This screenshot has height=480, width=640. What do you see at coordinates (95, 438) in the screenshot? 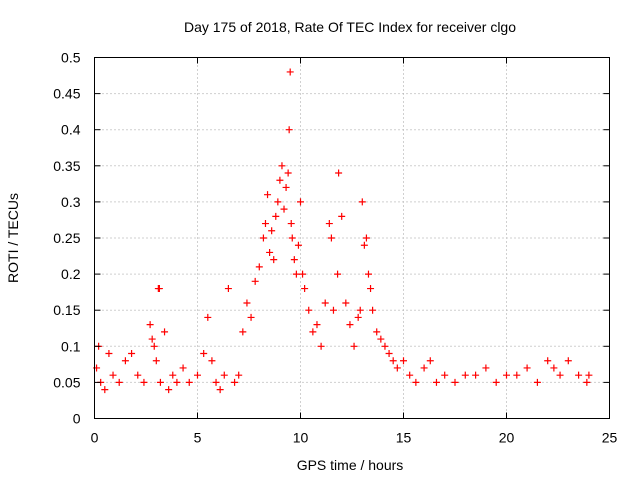
I see `x-tick-label: 0` at bounding box center [95, 438].